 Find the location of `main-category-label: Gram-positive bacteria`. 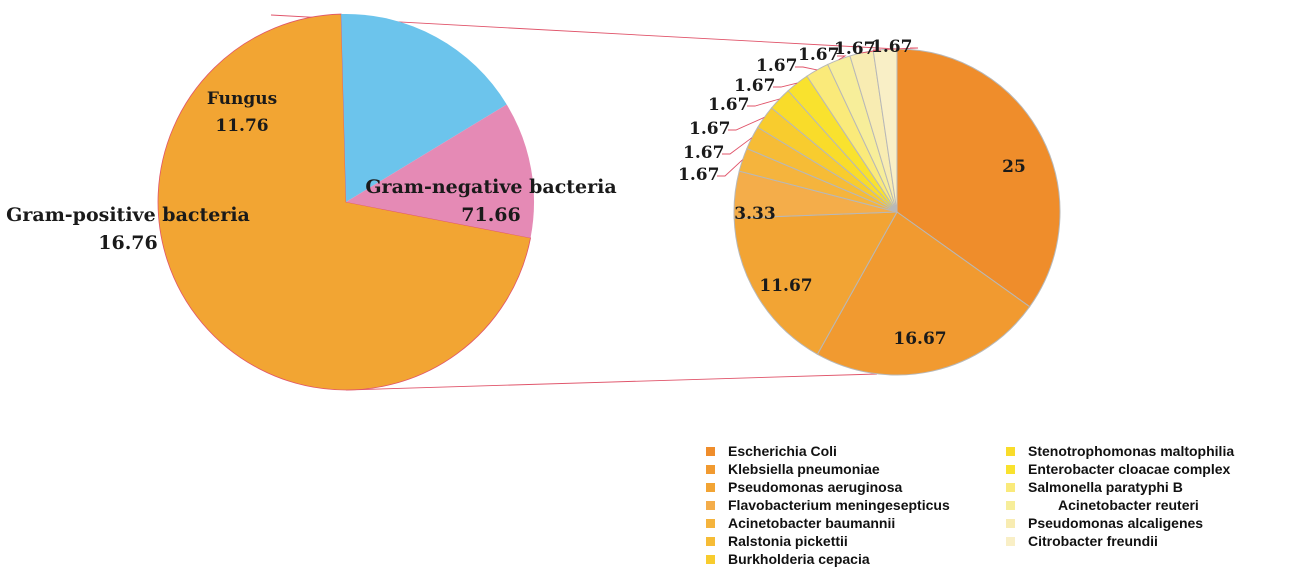

main-category-label: Gram-positive bacteria is located at coordinates (128, 215).